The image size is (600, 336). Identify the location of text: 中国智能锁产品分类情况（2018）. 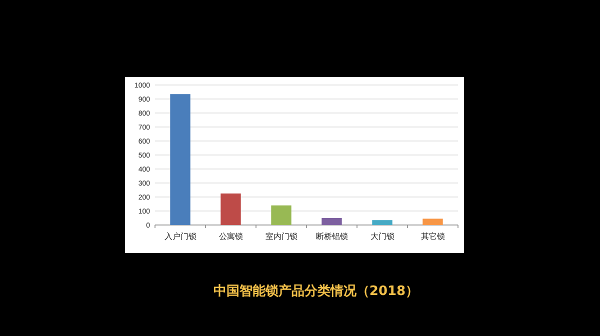
(316, 291).